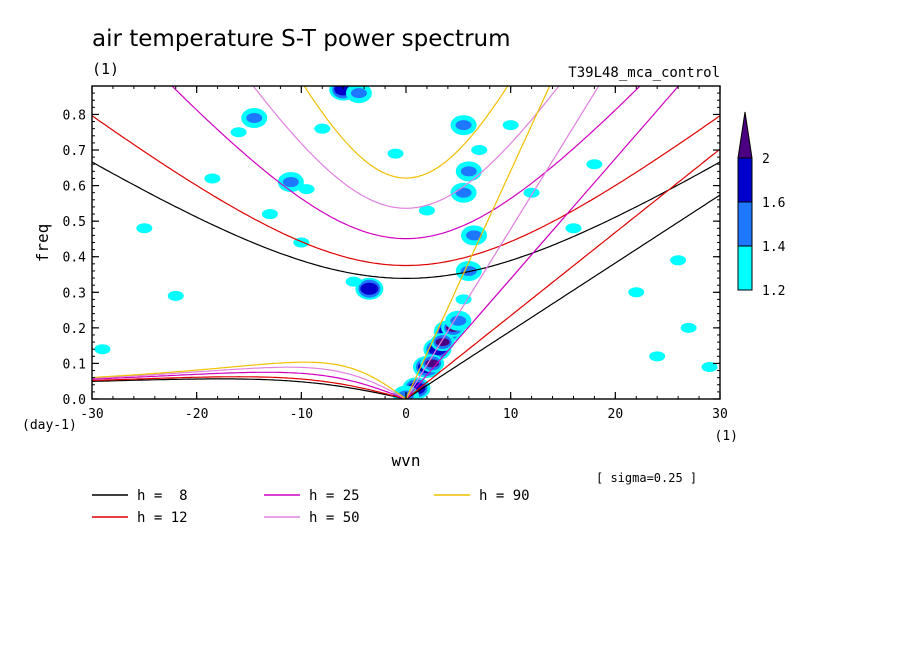  Describe the element at coordinates (720, 414) in the screenshot. I see `x-tick-label: 30` at that location.